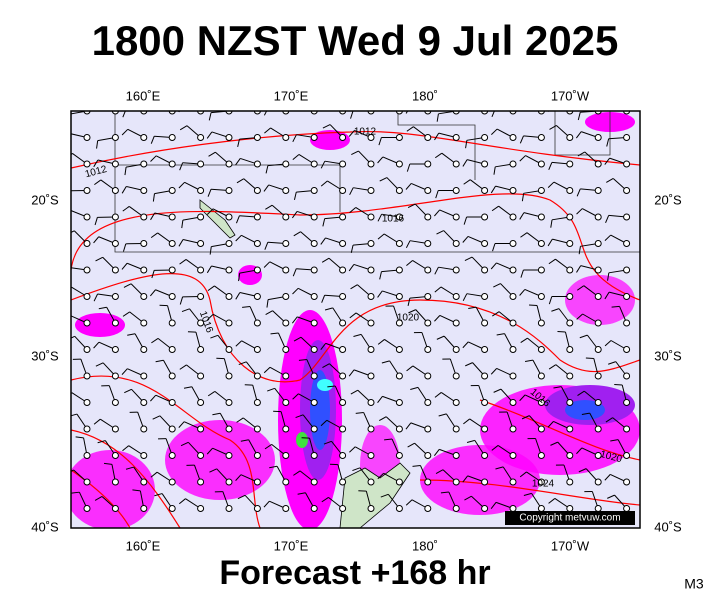 The height and width of the screenshot is (600, 711). I want to click on isobar-label: 1016, so click(393, 219).